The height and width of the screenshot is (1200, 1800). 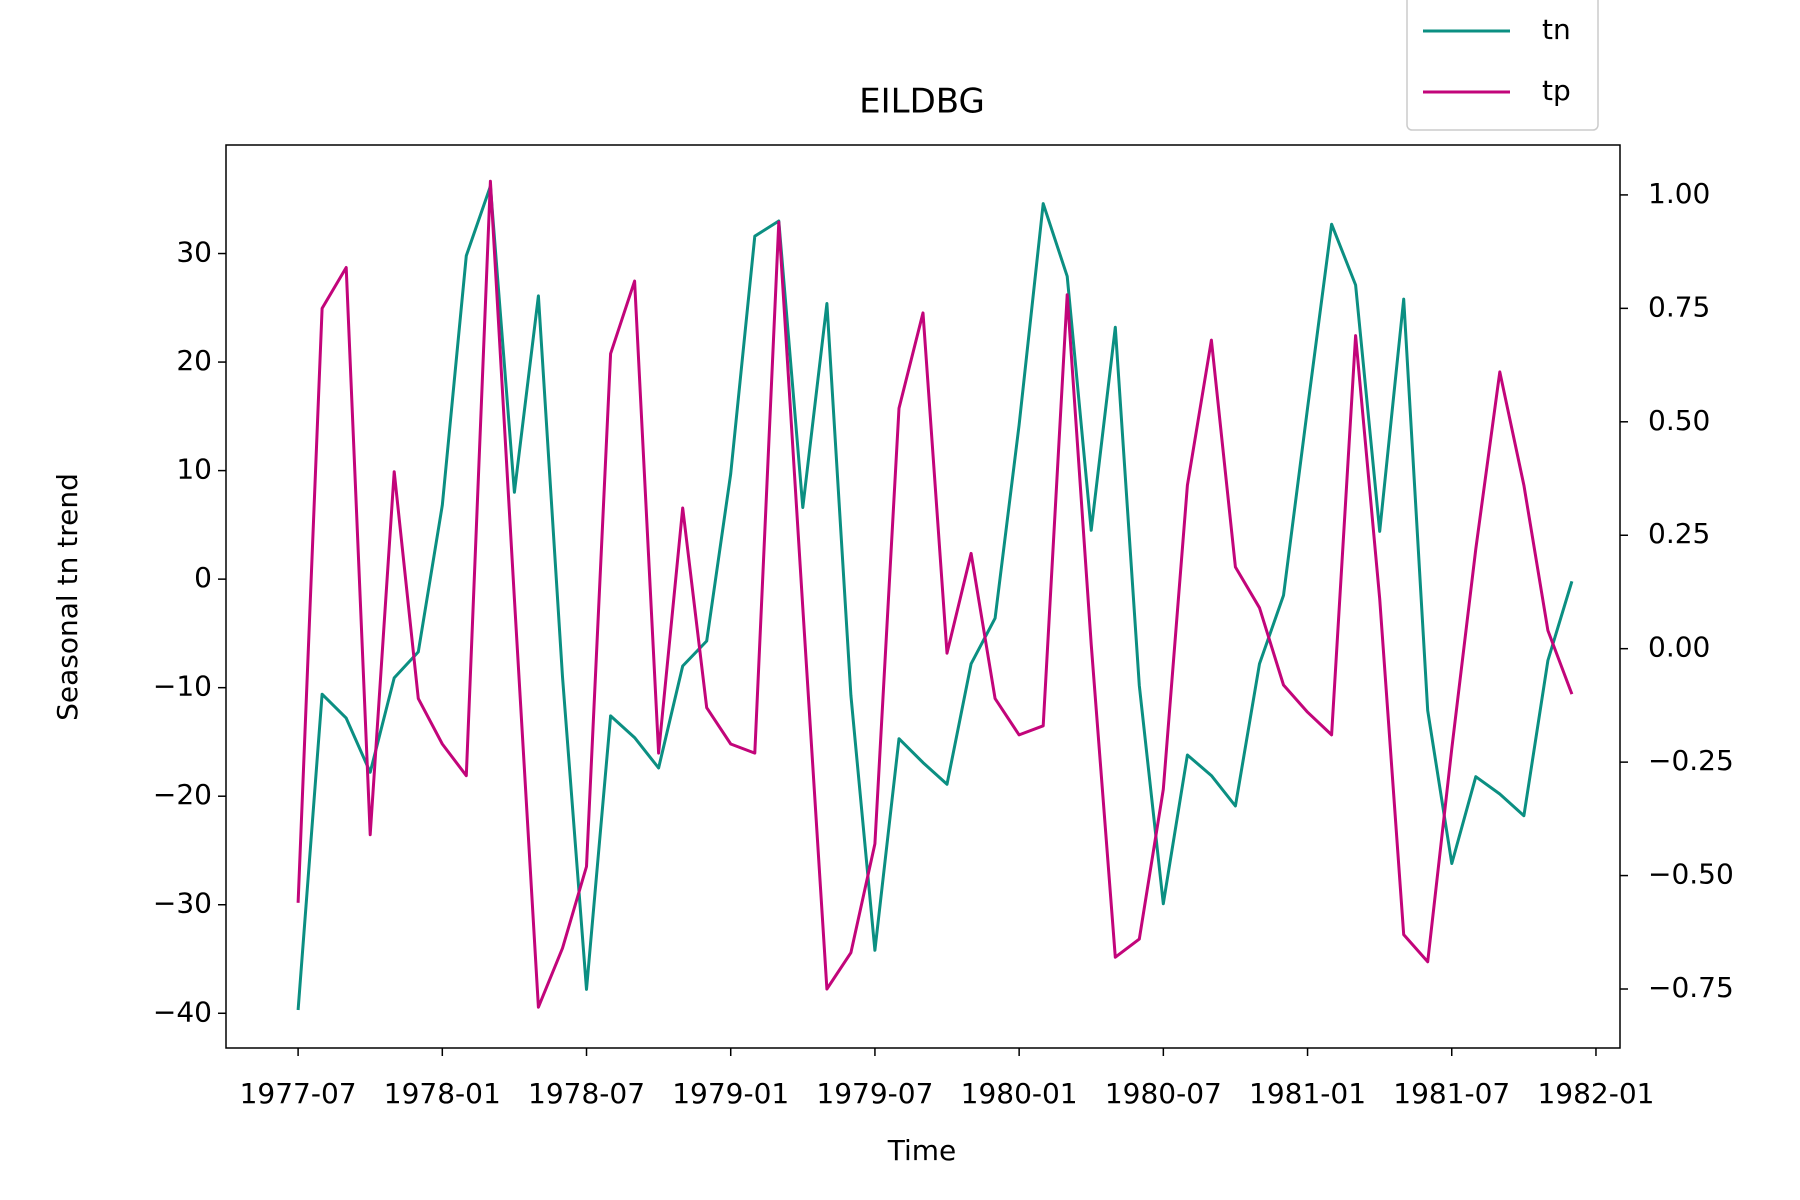 I want to click on y-tick-label: −10, so click(x=182, y=686).